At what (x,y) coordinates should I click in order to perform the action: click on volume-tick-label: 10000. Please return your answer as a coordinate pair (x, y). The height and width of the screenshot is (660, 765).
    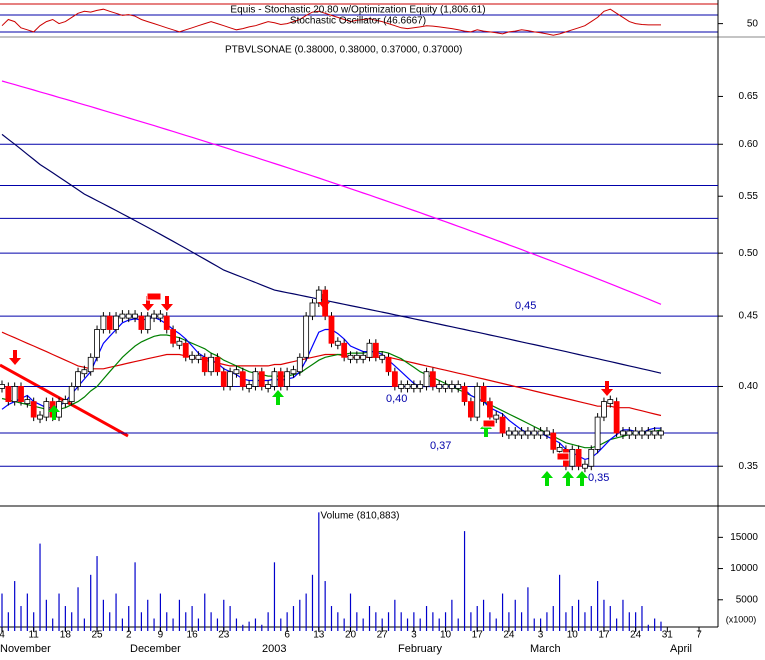
    Looking at the image, I should click on (744, 568).